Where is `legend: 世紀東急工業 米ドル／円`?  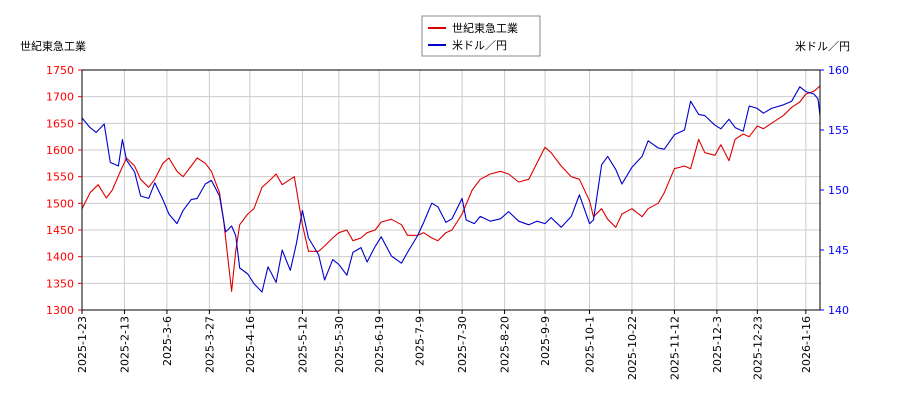
legend: 世紀東急工業 米ドル／円 is located at coordinates (481, 36).